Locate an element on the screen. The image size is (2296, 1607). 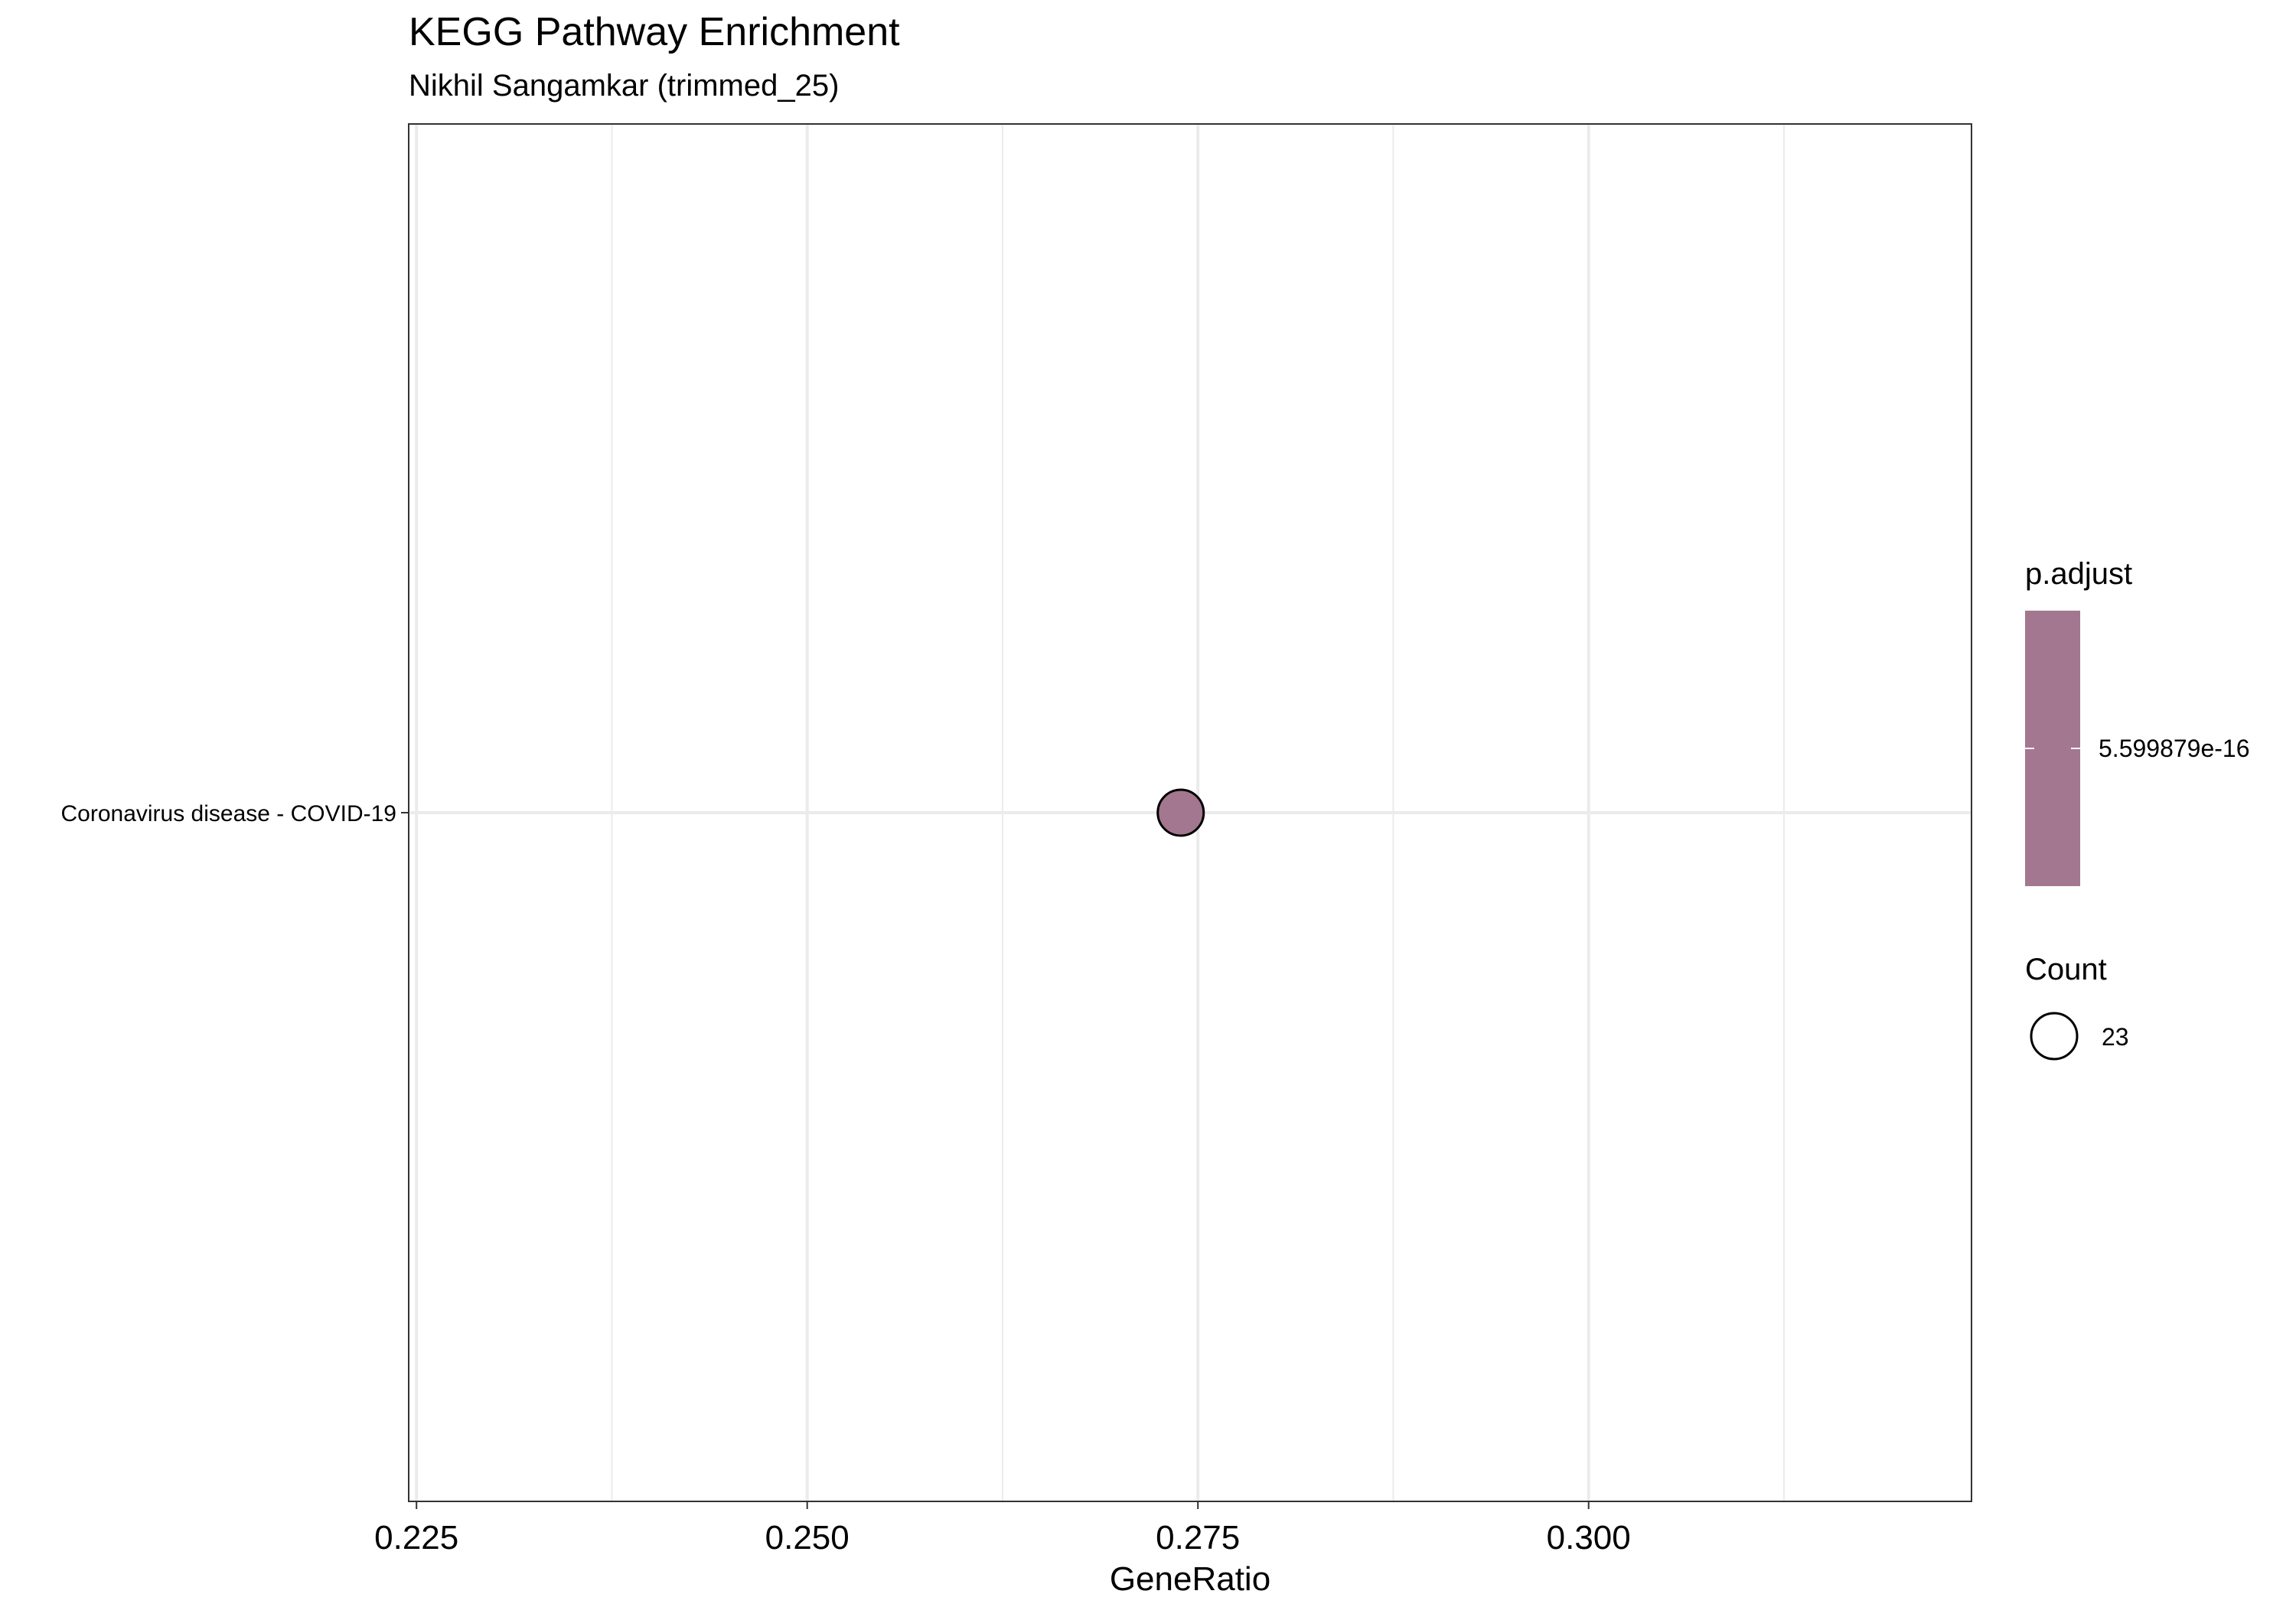
x-axis-label: GeneRatio is located at coordinates (1190, 1579).